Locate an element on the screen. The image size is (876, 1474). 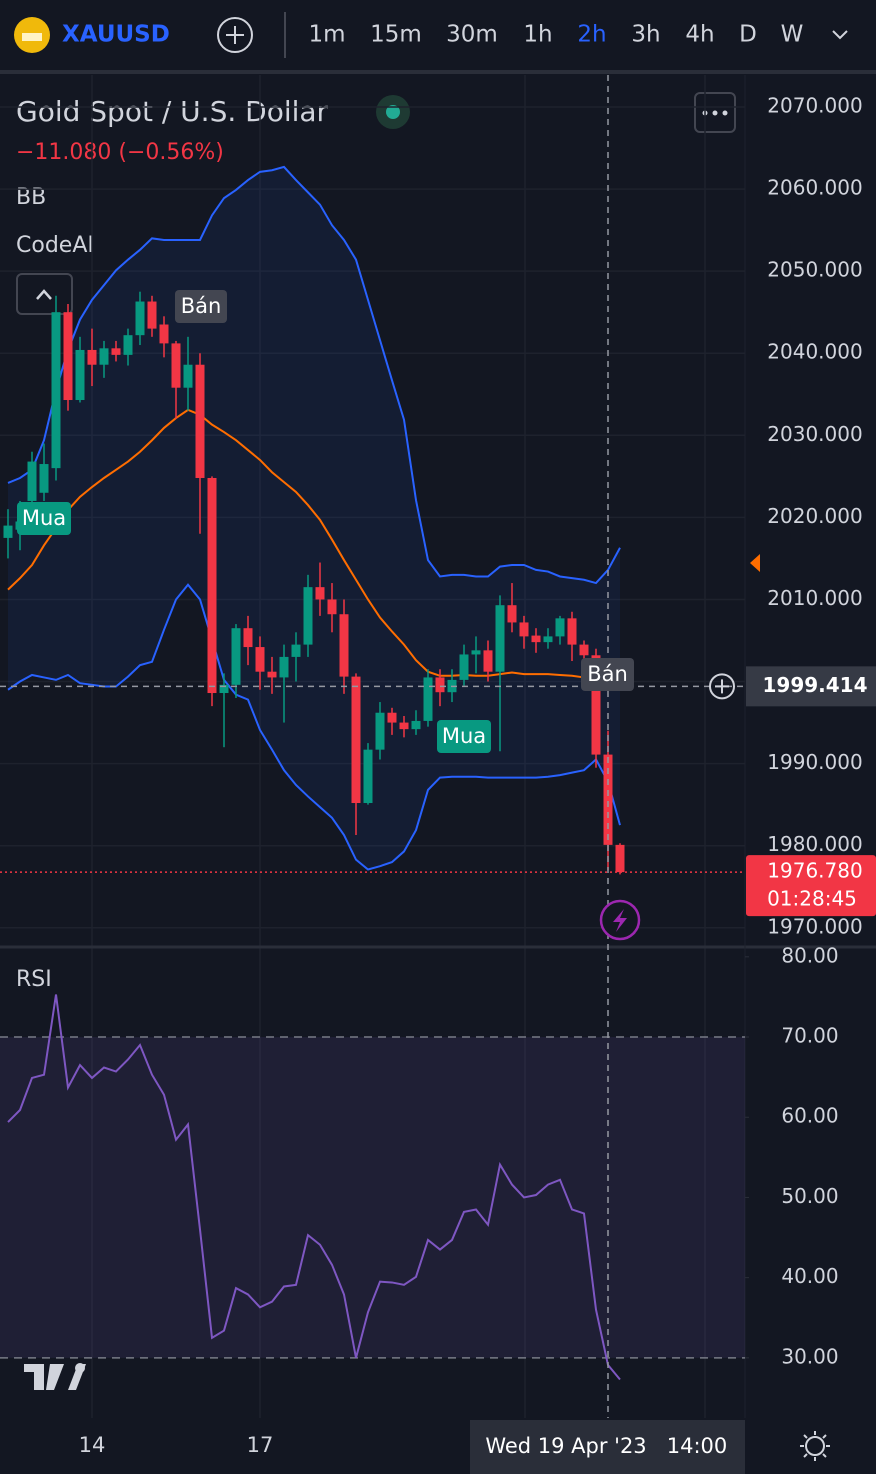
chevron-up is located at coordinates (44, 294).